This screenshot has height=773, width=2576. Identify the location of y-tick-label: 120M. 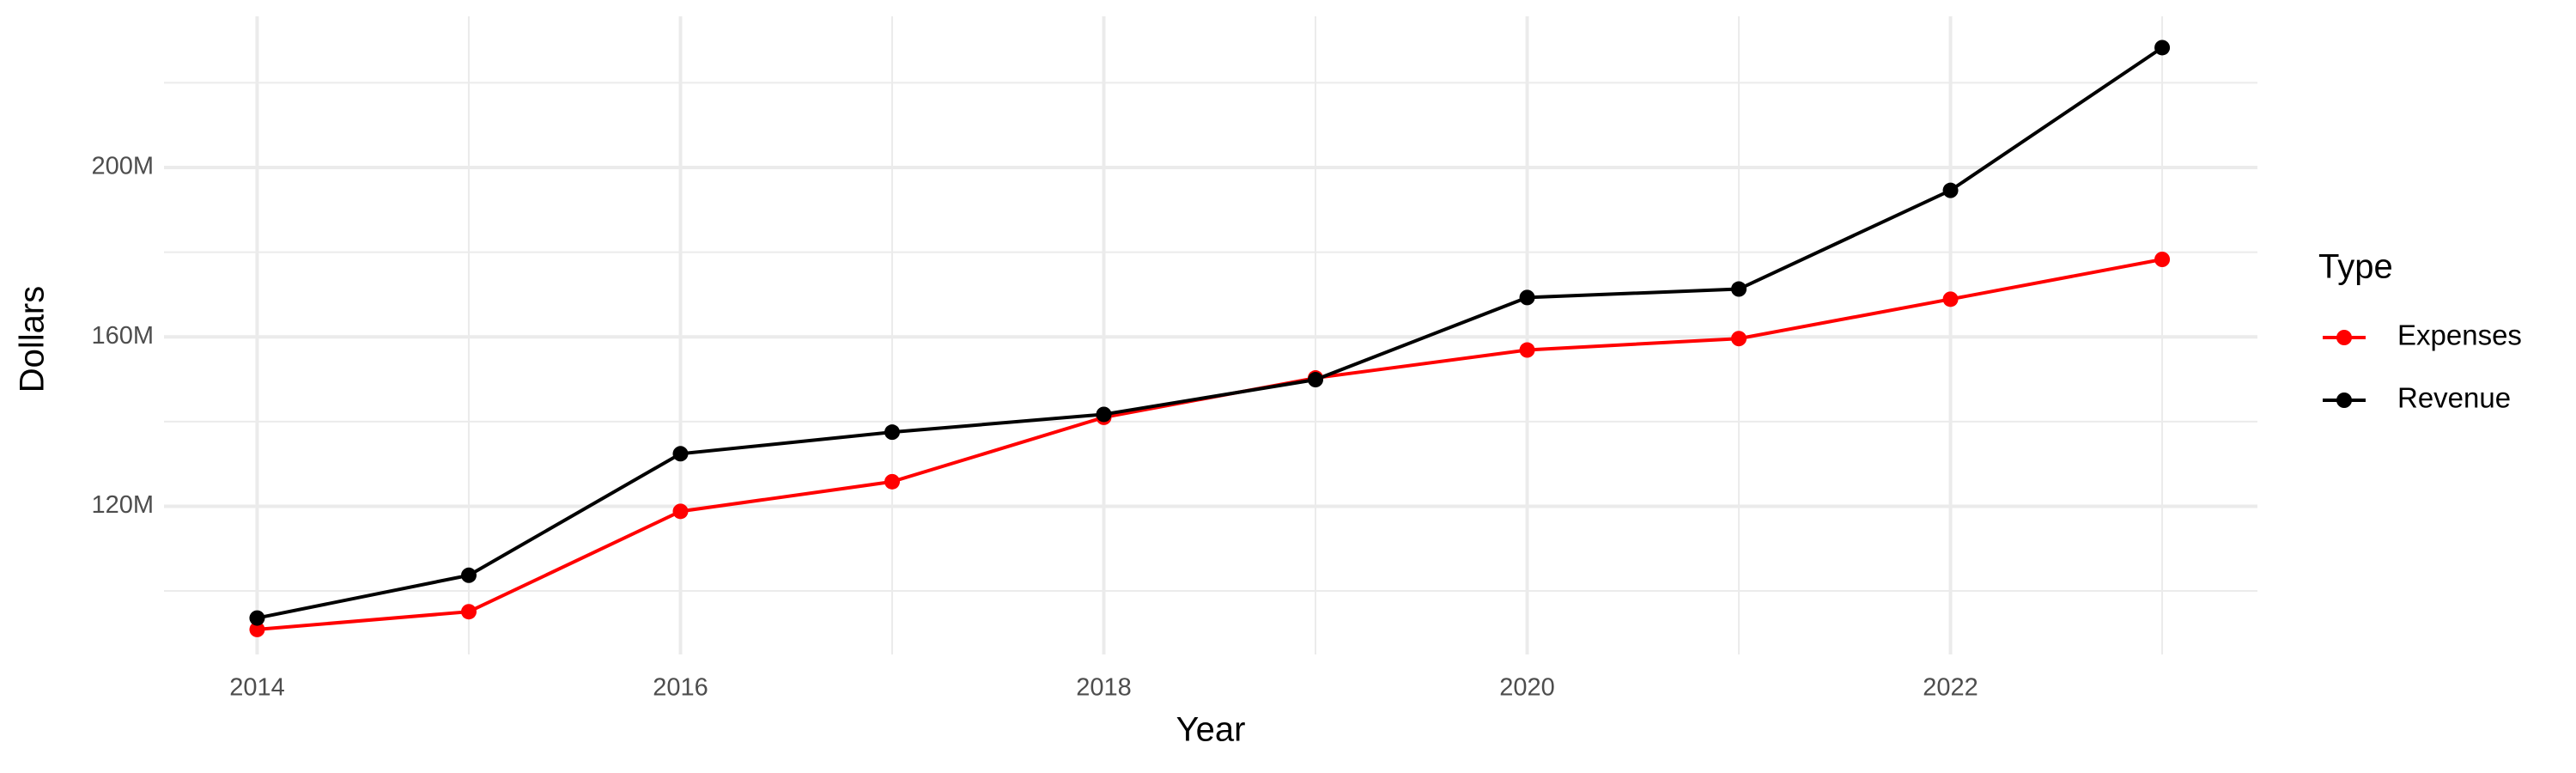
(123, 505).